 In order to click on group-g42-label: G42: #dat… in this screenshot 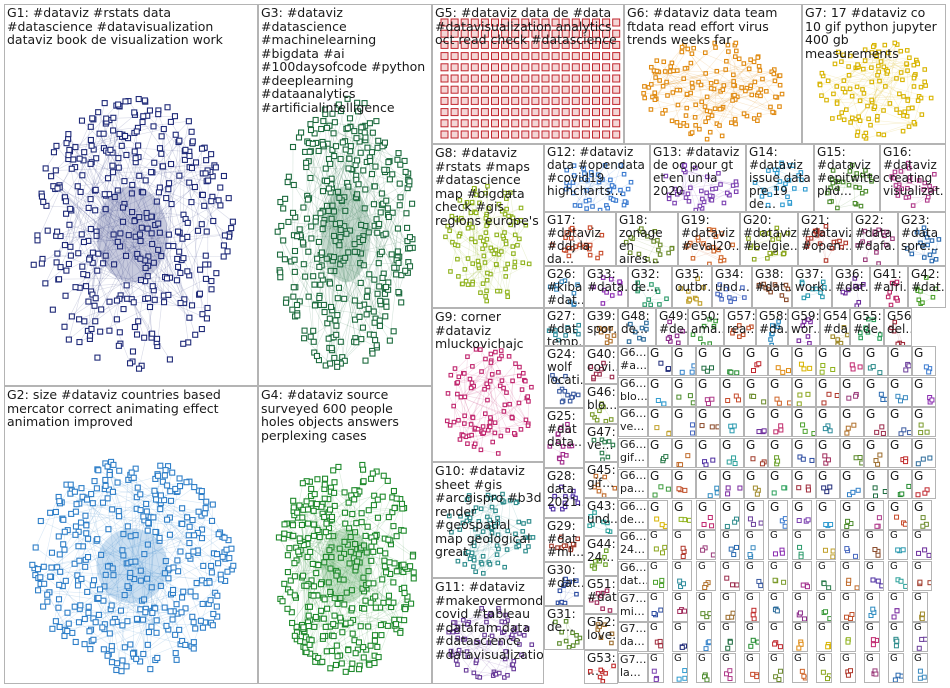, I will do `click(928, 280)`.